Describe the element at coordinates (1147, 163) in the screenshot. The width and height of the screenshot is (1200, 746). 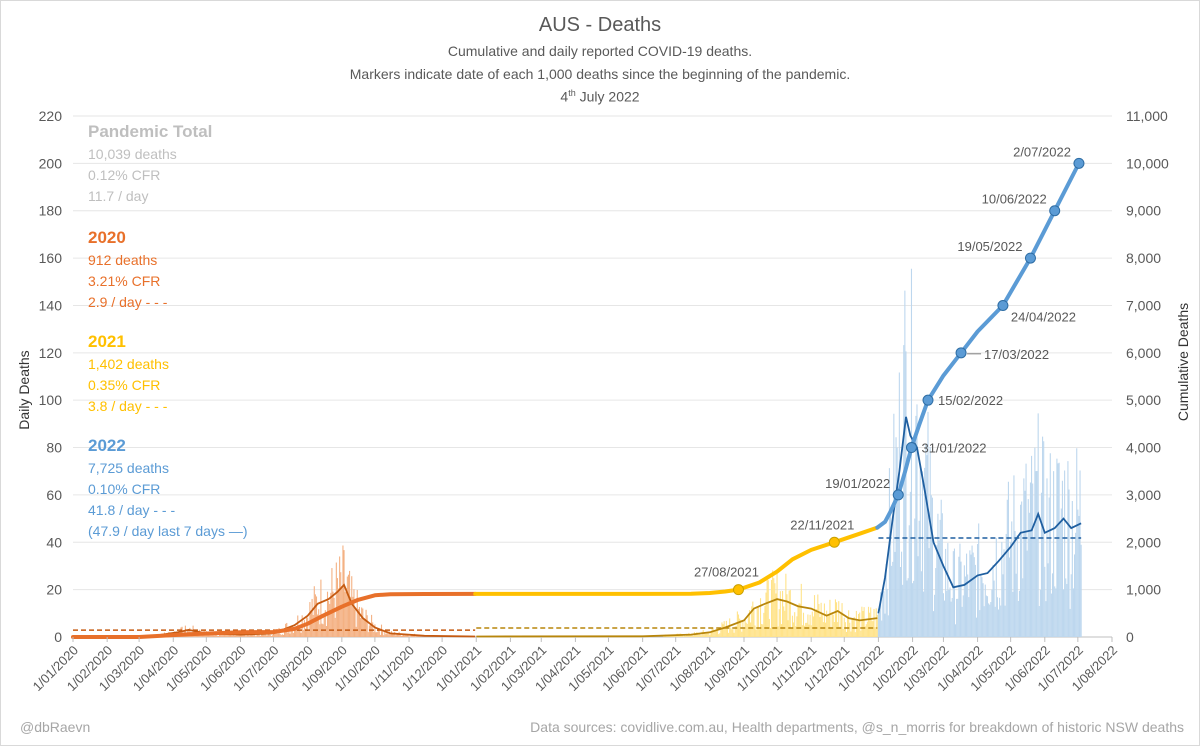
I see `y-right-tick-label: 10,000` at that location.